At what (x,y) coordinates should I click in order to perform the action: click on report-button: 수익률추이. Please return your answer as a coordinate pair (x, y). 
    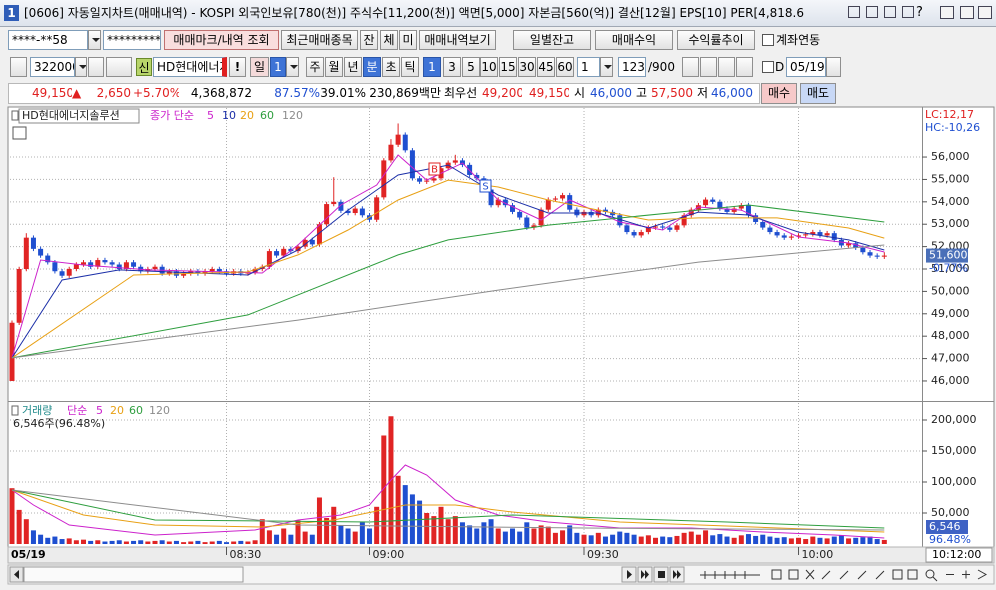
    Looking at the image, I should click on (716, 40).